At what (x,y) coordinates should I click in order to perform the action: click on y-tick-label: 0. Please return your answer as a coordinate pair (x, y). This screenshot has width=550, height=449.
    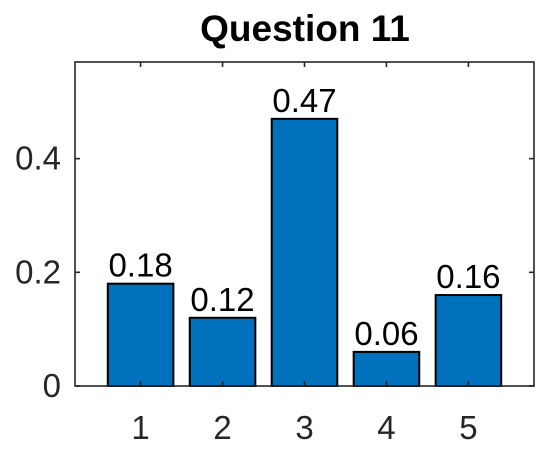
    Looking at the image, I should click on (52, 385).